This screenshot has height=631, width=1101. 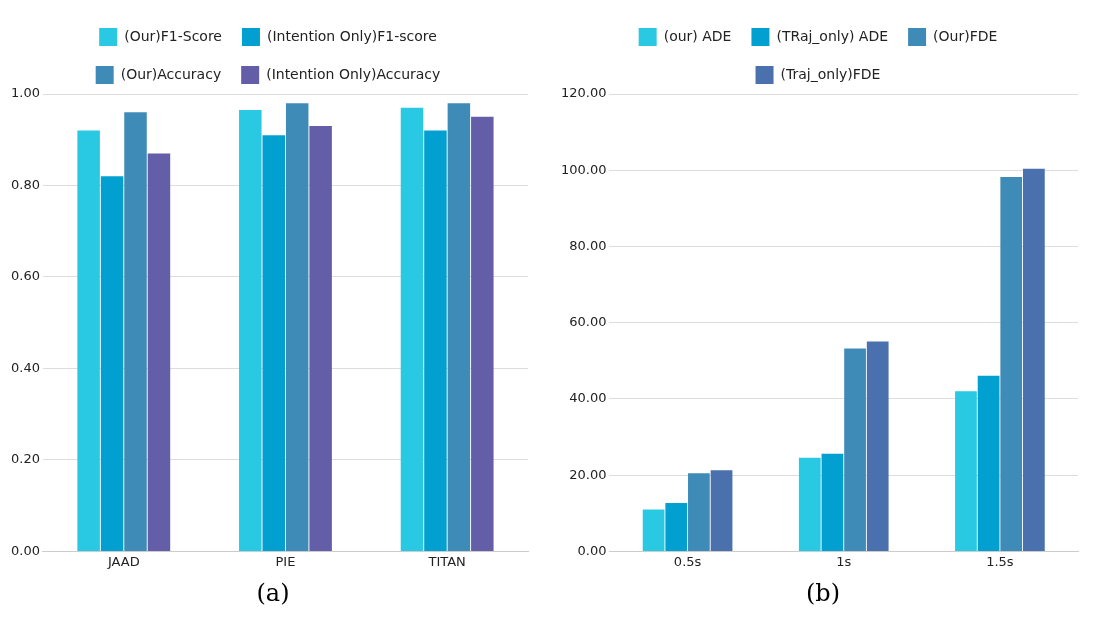 I want to click on y-tick-label: 60.00, so click(x=588, y=322).